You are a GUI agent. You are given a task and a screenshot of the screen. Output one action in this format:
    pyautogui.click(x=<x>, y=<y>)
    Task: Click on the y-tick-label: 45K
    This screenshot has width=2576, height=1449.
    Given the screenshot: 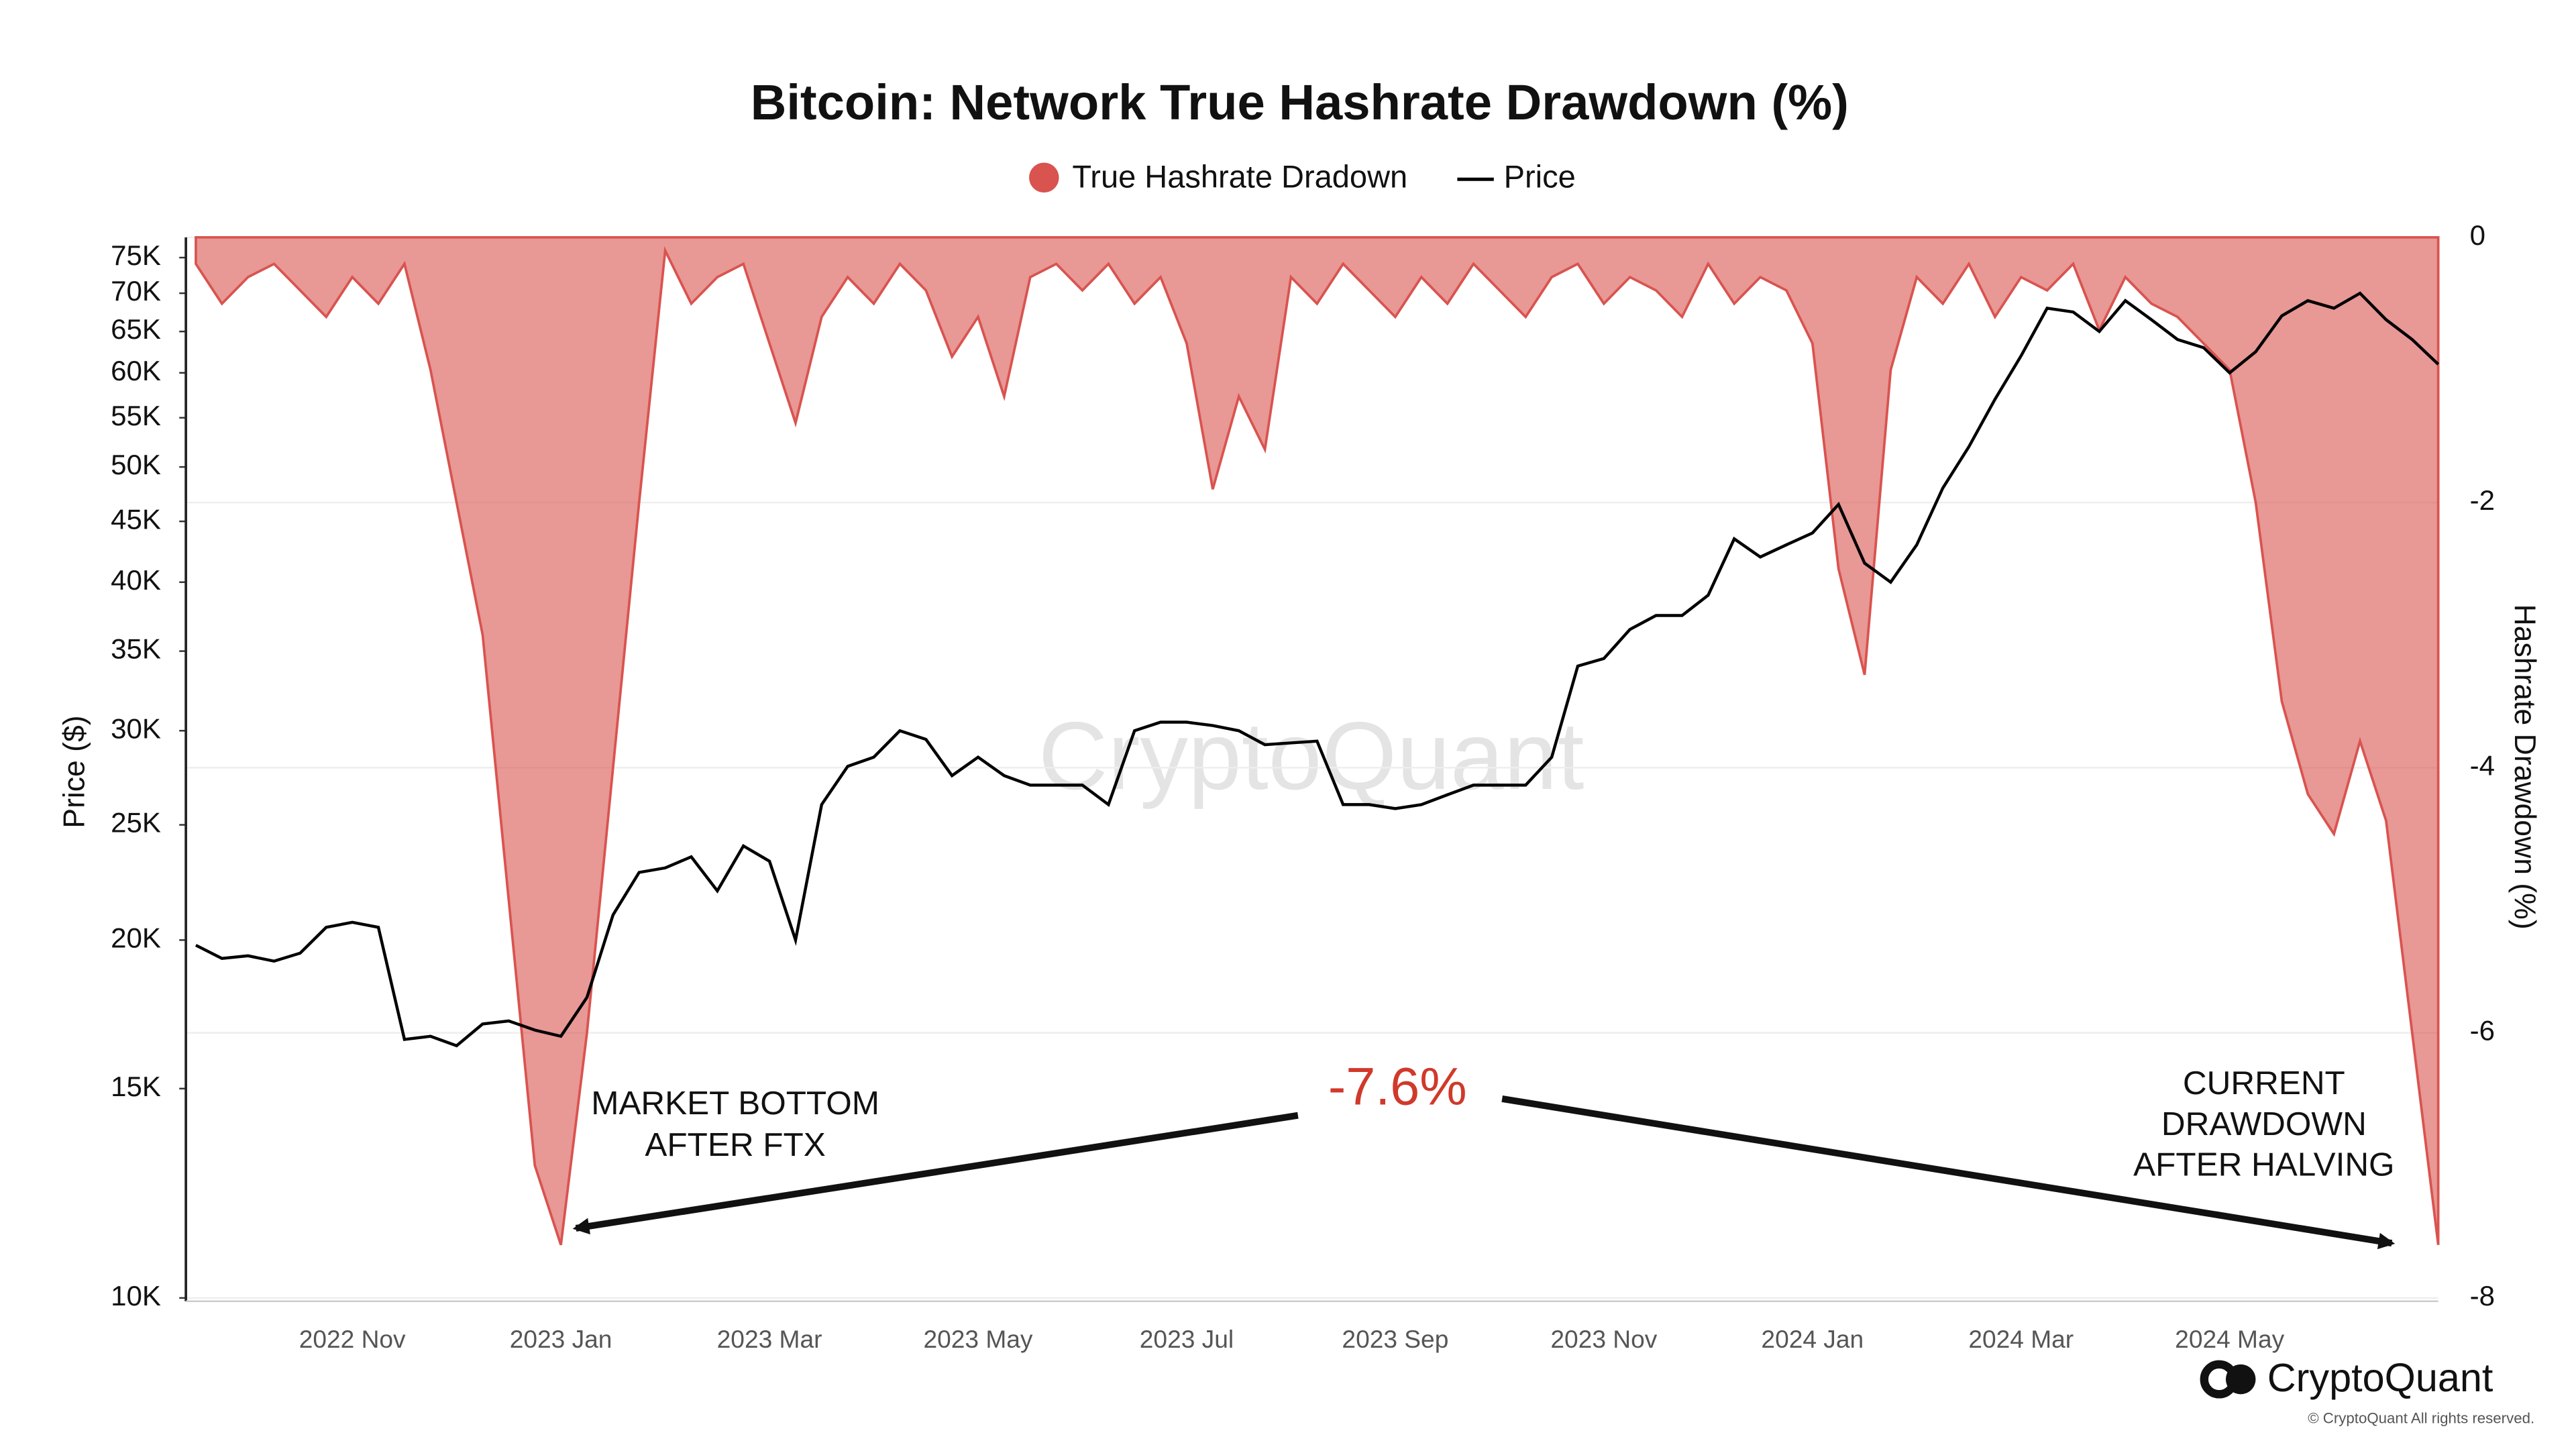 What is the action you would take?
    pyautogui.click(x=136, y=519)
    